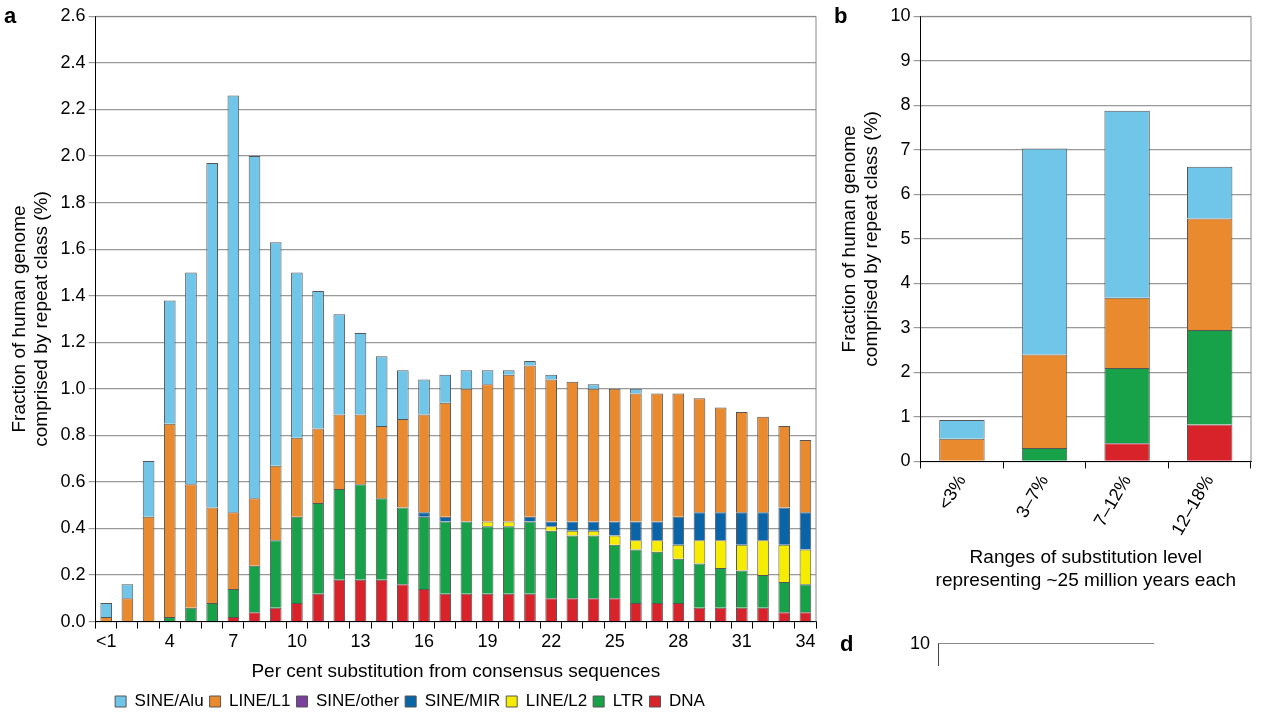 The width and height of the screenshot is (1275, 724). I want to click on x-axis-title: Ranges of substitution level representing ~25 million years each, so click(1086, 568).